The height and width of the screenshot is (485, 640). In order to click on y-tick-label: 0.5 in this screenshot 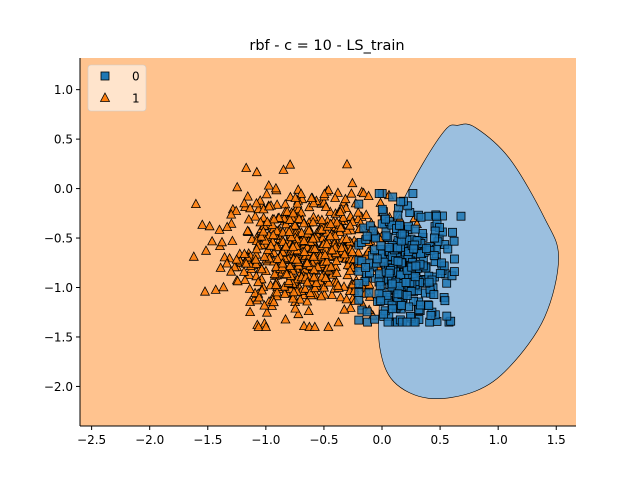, I will do `click(63, 140)`.